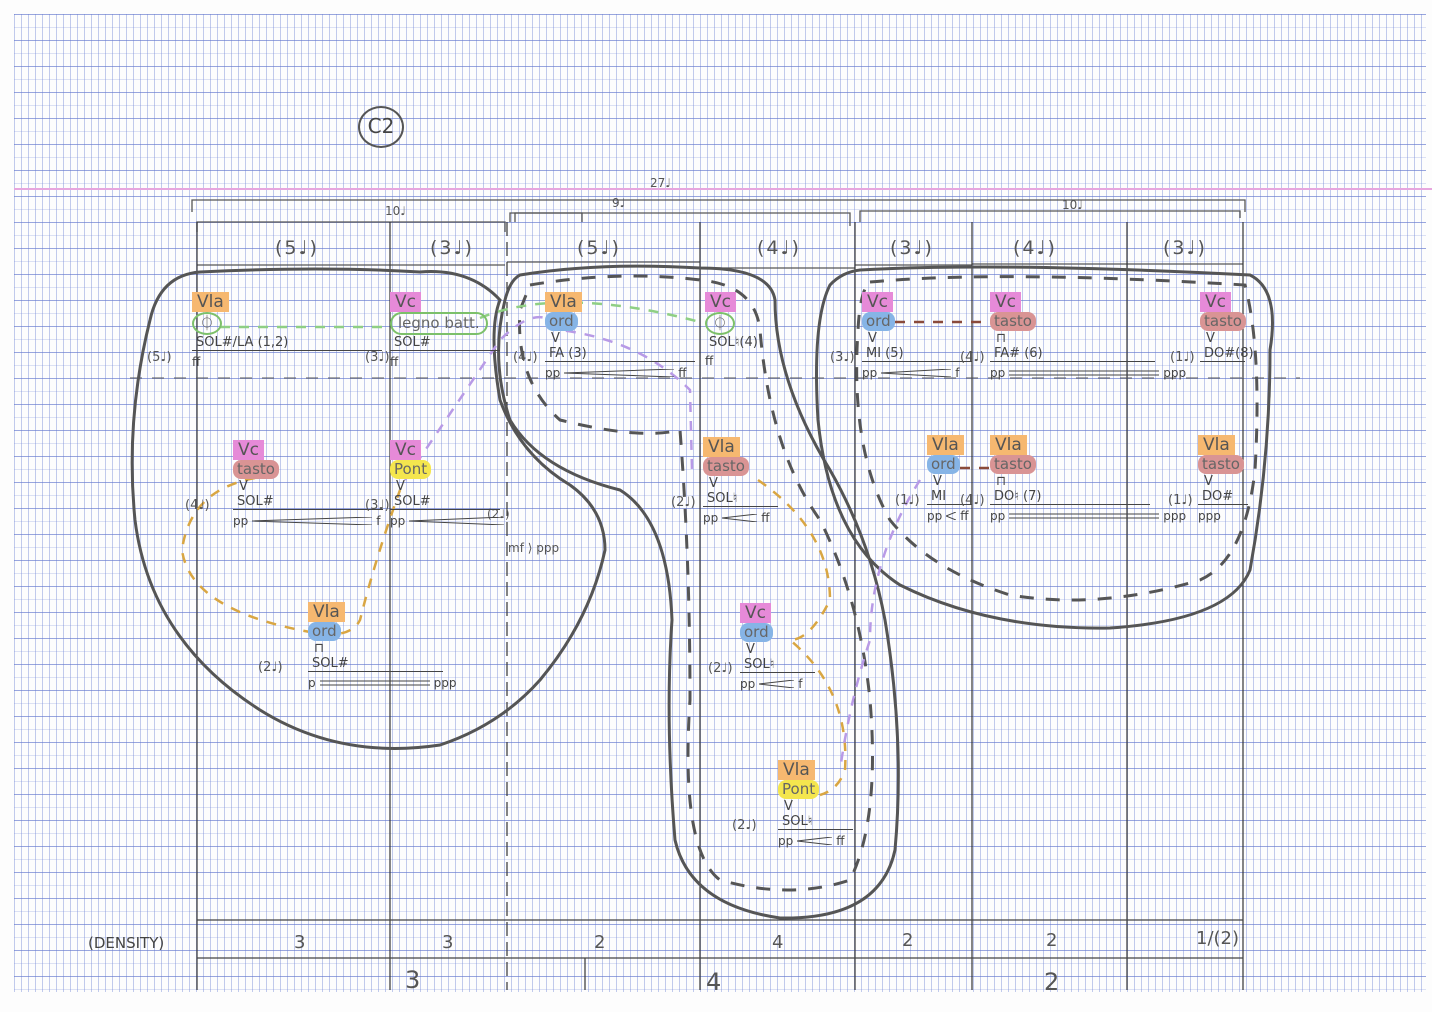 The height and width of the screenshot is (1012, 1432). What do you see at coordinates (357, 646) in the screenshot?
I see `note-event: Vla ord ⊓ (2♩) SOL# p ppp` at bounding box center [357, 646].